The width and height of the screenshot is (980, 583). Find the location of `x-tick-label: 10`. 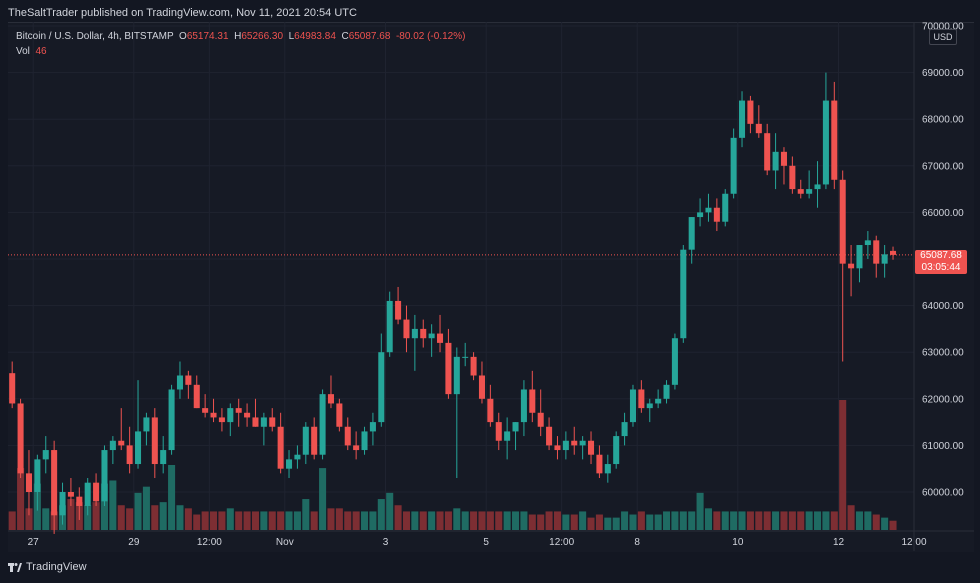

x-tick-label: 10 is located at coordinates (738, 542).